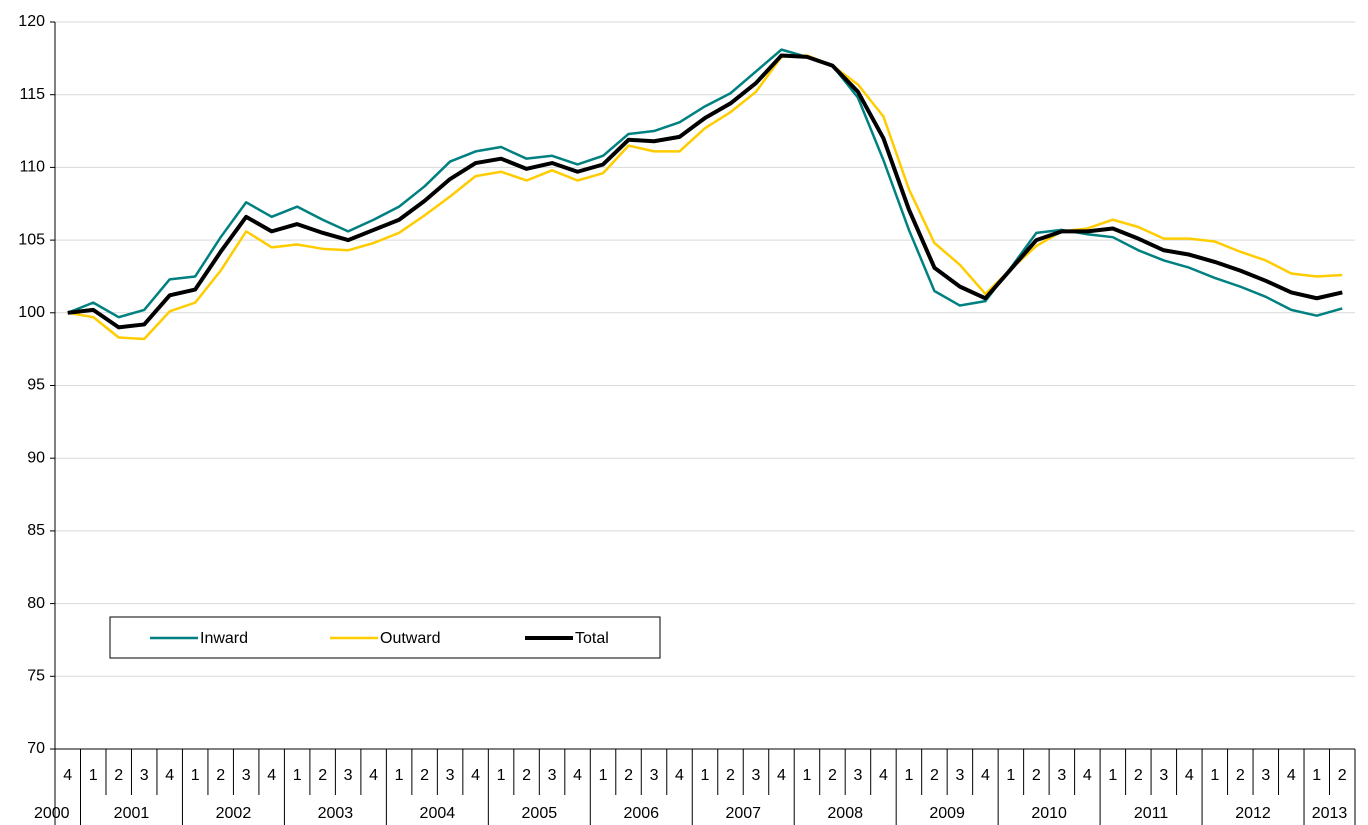 The image size is (1368, 825). I want to click on year-label: 2005, so click(540, 813).